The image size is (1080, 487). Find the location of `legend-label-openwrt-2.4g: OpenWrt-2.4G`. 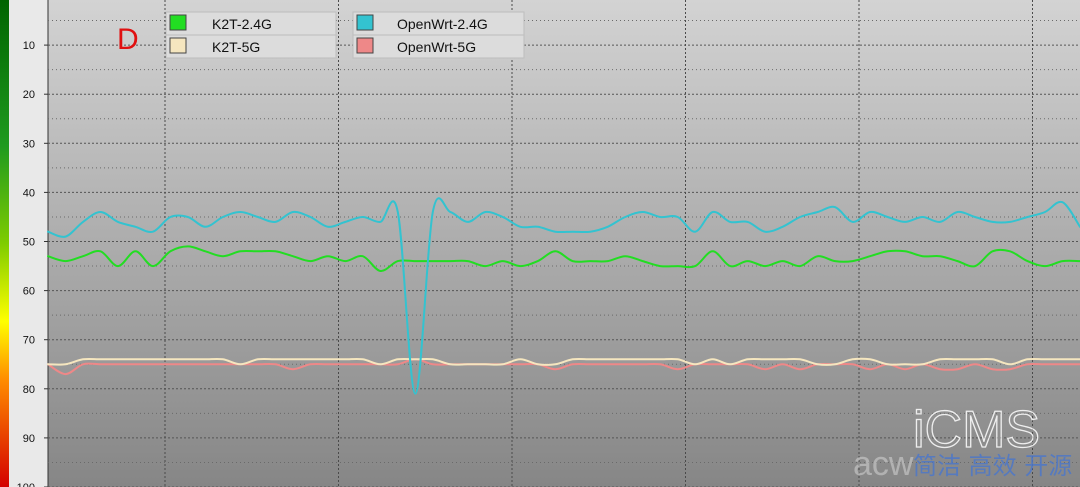

legend-label-openwrt-2.4g: OpenWrt-2.4G is located at coordinates (442, 24).